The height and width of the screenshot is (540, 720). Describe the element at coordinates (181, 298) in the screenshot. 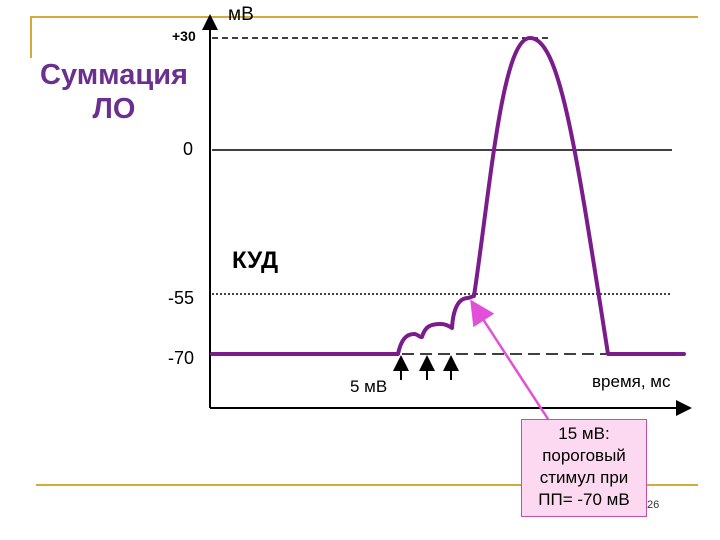

I see `tick-label-minus55: -55` at that location.